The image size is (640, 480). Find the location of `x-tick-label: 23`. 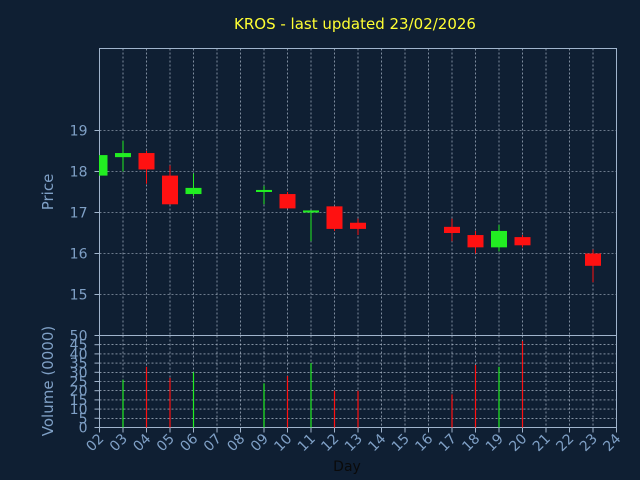

x-tick-label: 23 is located at coordinates (589, 443).